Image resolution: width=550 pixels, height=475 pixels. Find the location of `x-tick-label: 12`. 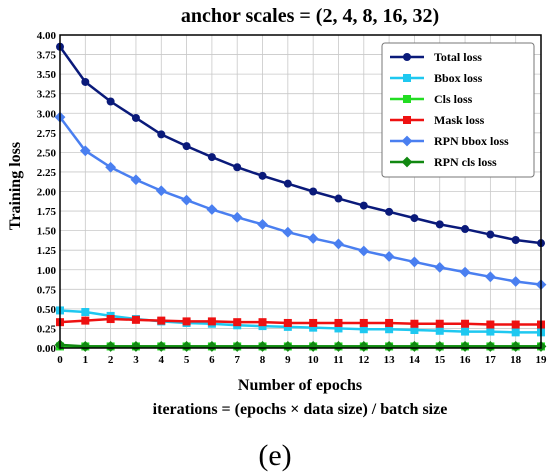

x-tick-label: 12 is located at coordinates (364, 360).